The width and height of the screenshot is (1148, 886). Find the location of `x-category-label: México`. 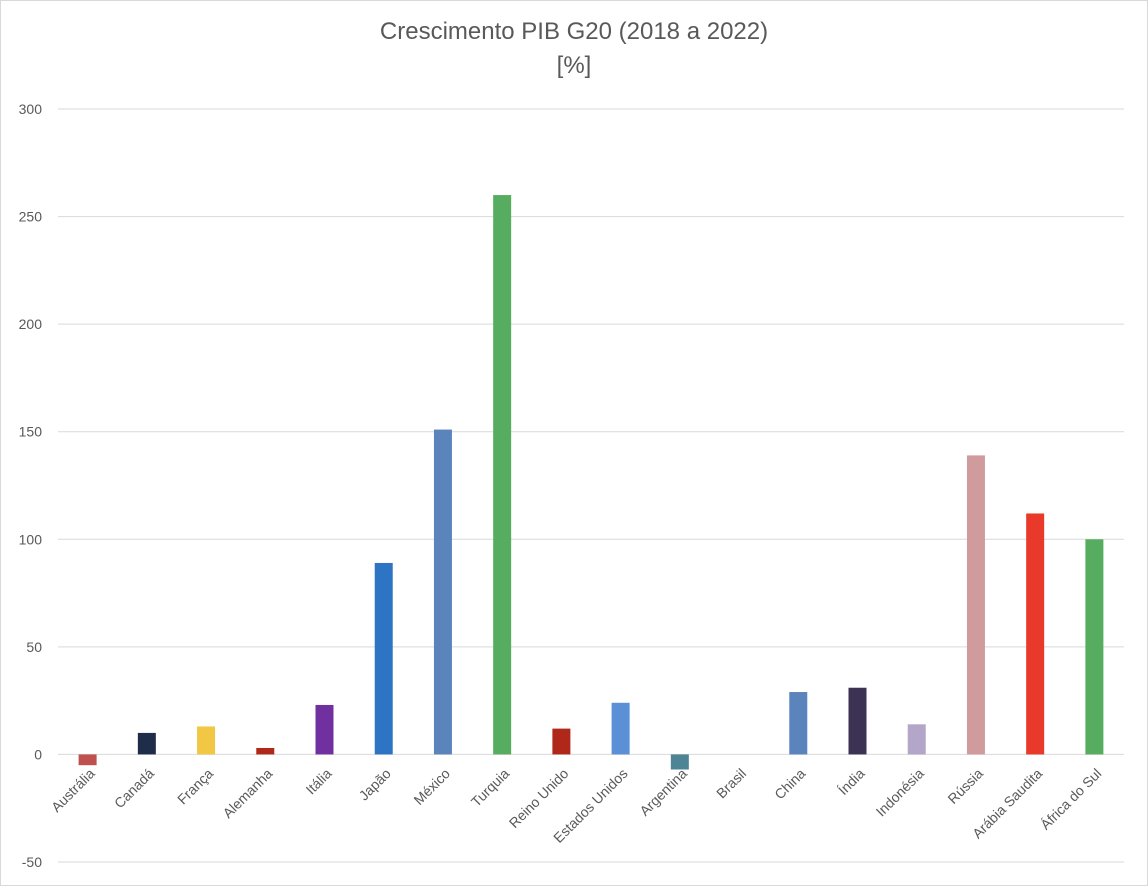

x-category-label: México is located at coordinates (431, 786).